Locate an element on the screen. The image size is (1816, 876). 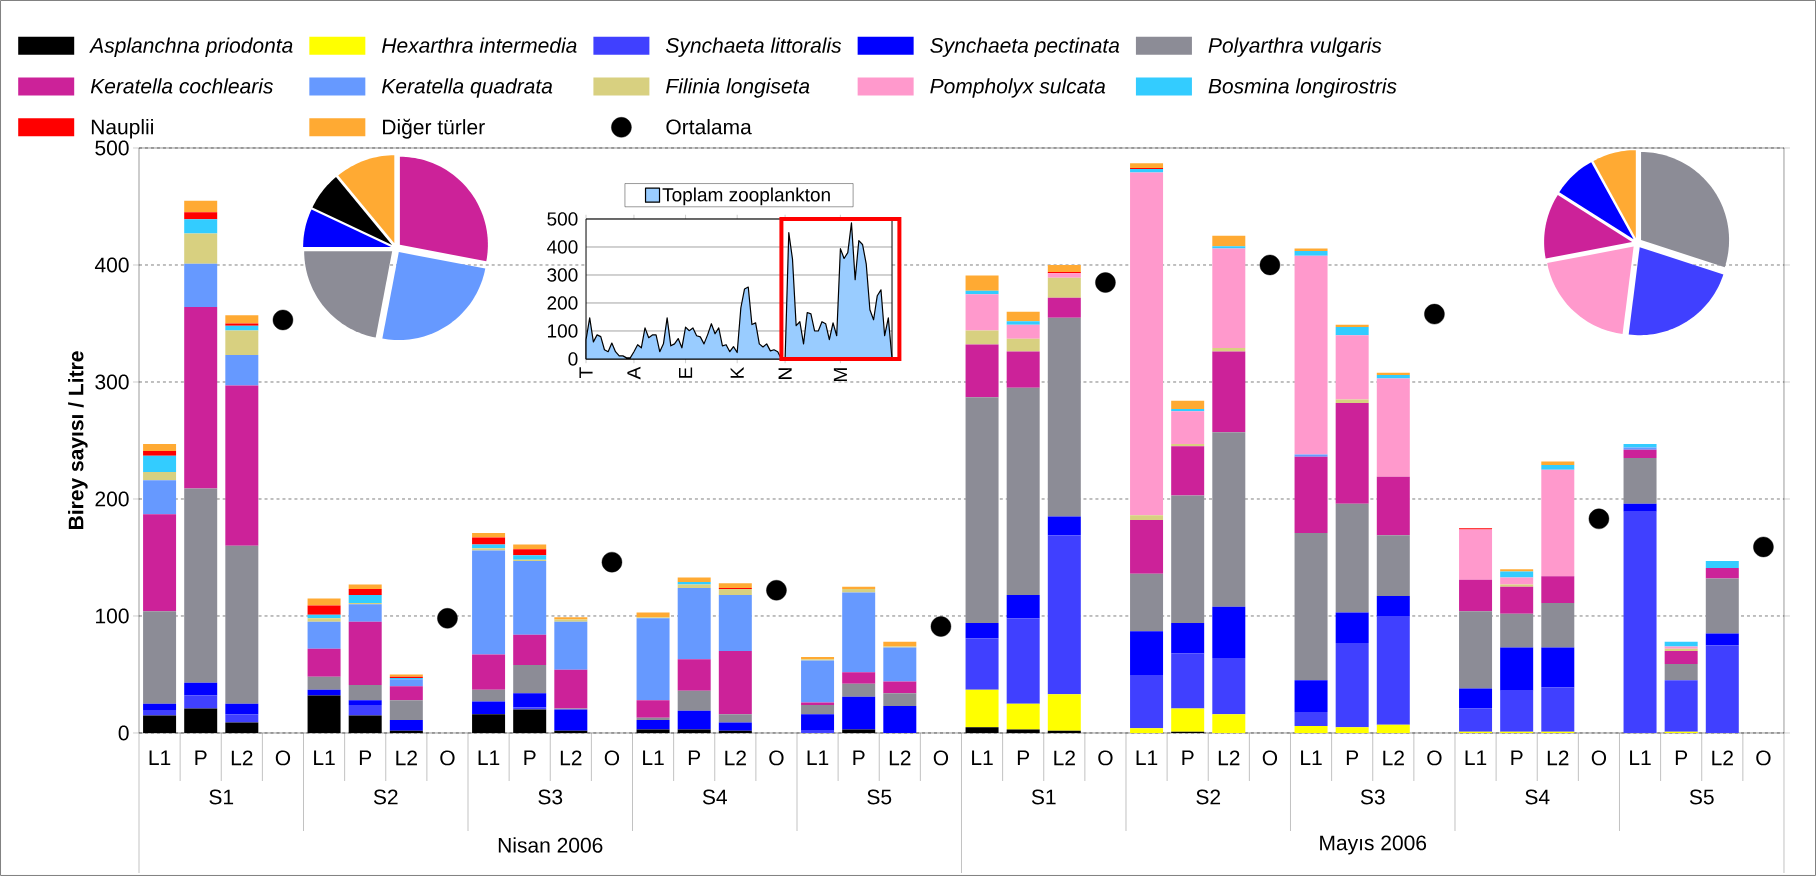
text: Mayıs 2006 is located at coordinates (1373, 845).